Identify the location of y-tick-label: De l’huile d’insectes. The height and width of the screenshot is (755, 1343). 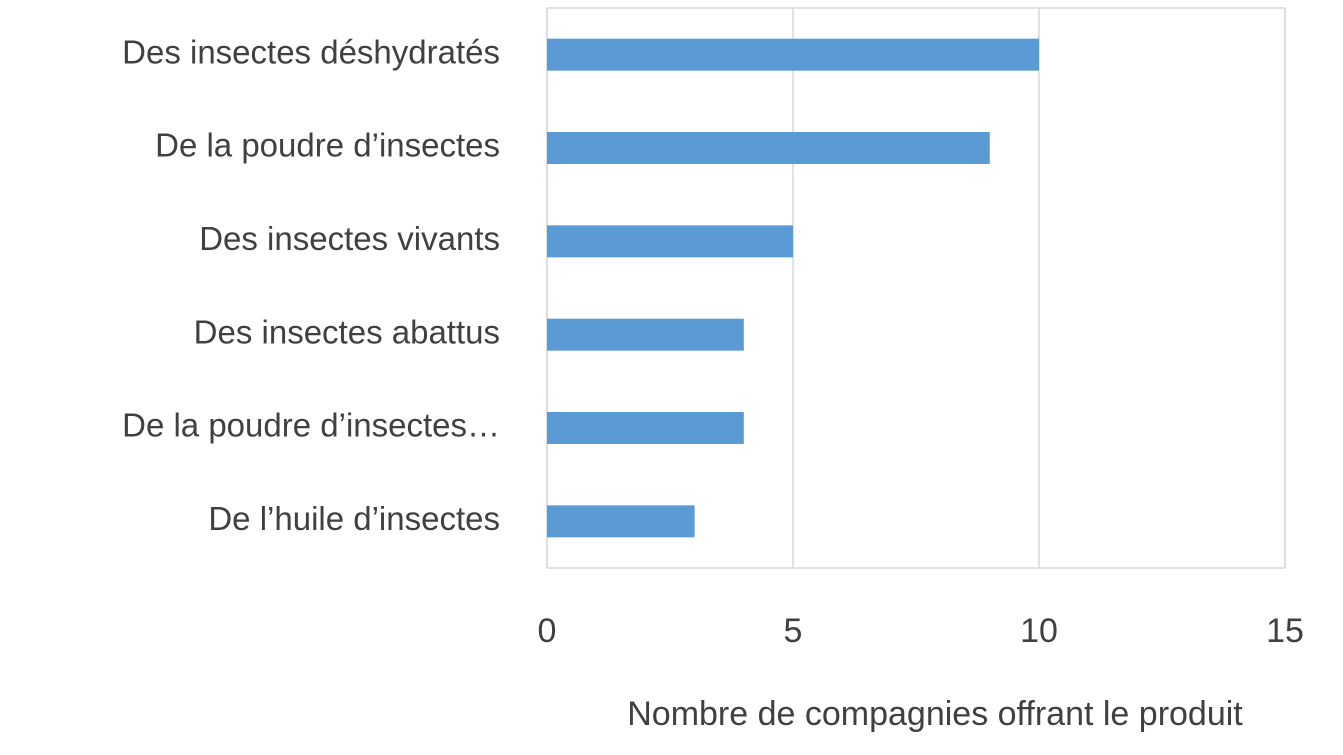
(354, 518).